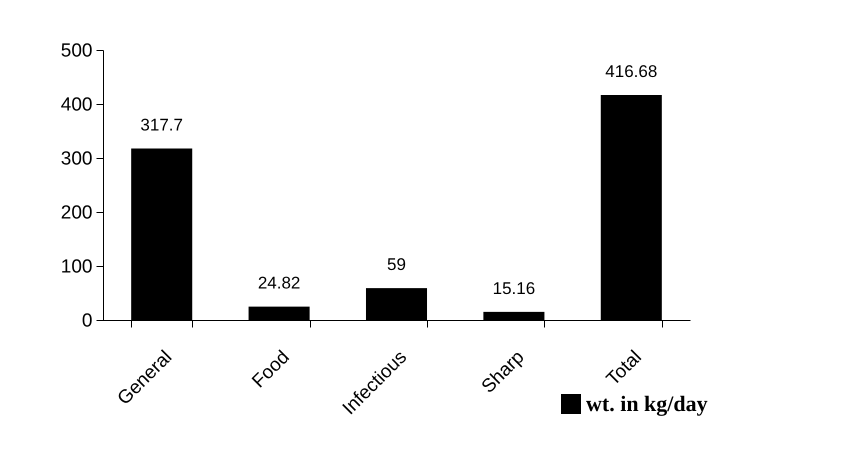  Describe the element at coordinates (514, 288) in the screenshot. I see `data-label: 15.16` at that location.